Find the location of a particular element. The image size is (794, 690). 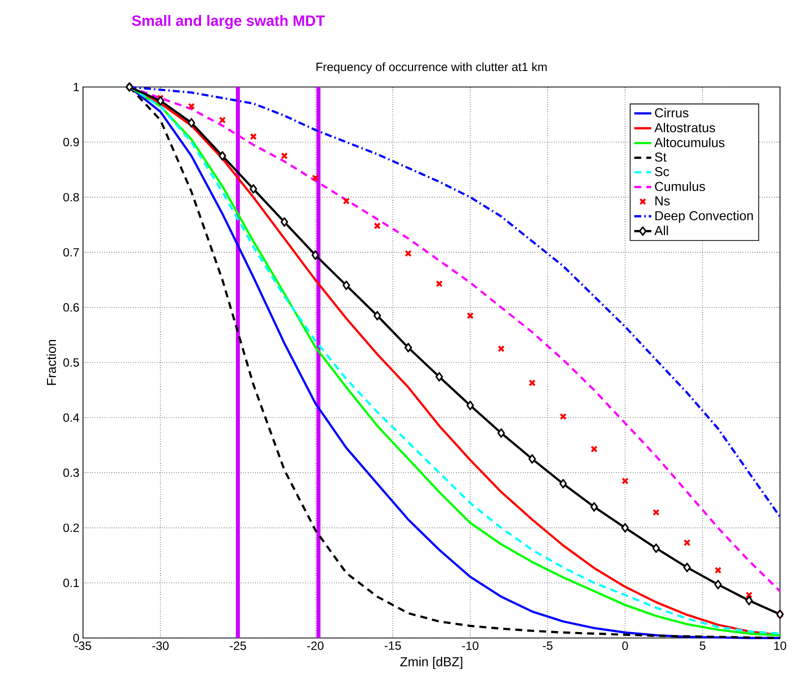

y-tick-label: 0.8 is located at coordinates (71, 197).